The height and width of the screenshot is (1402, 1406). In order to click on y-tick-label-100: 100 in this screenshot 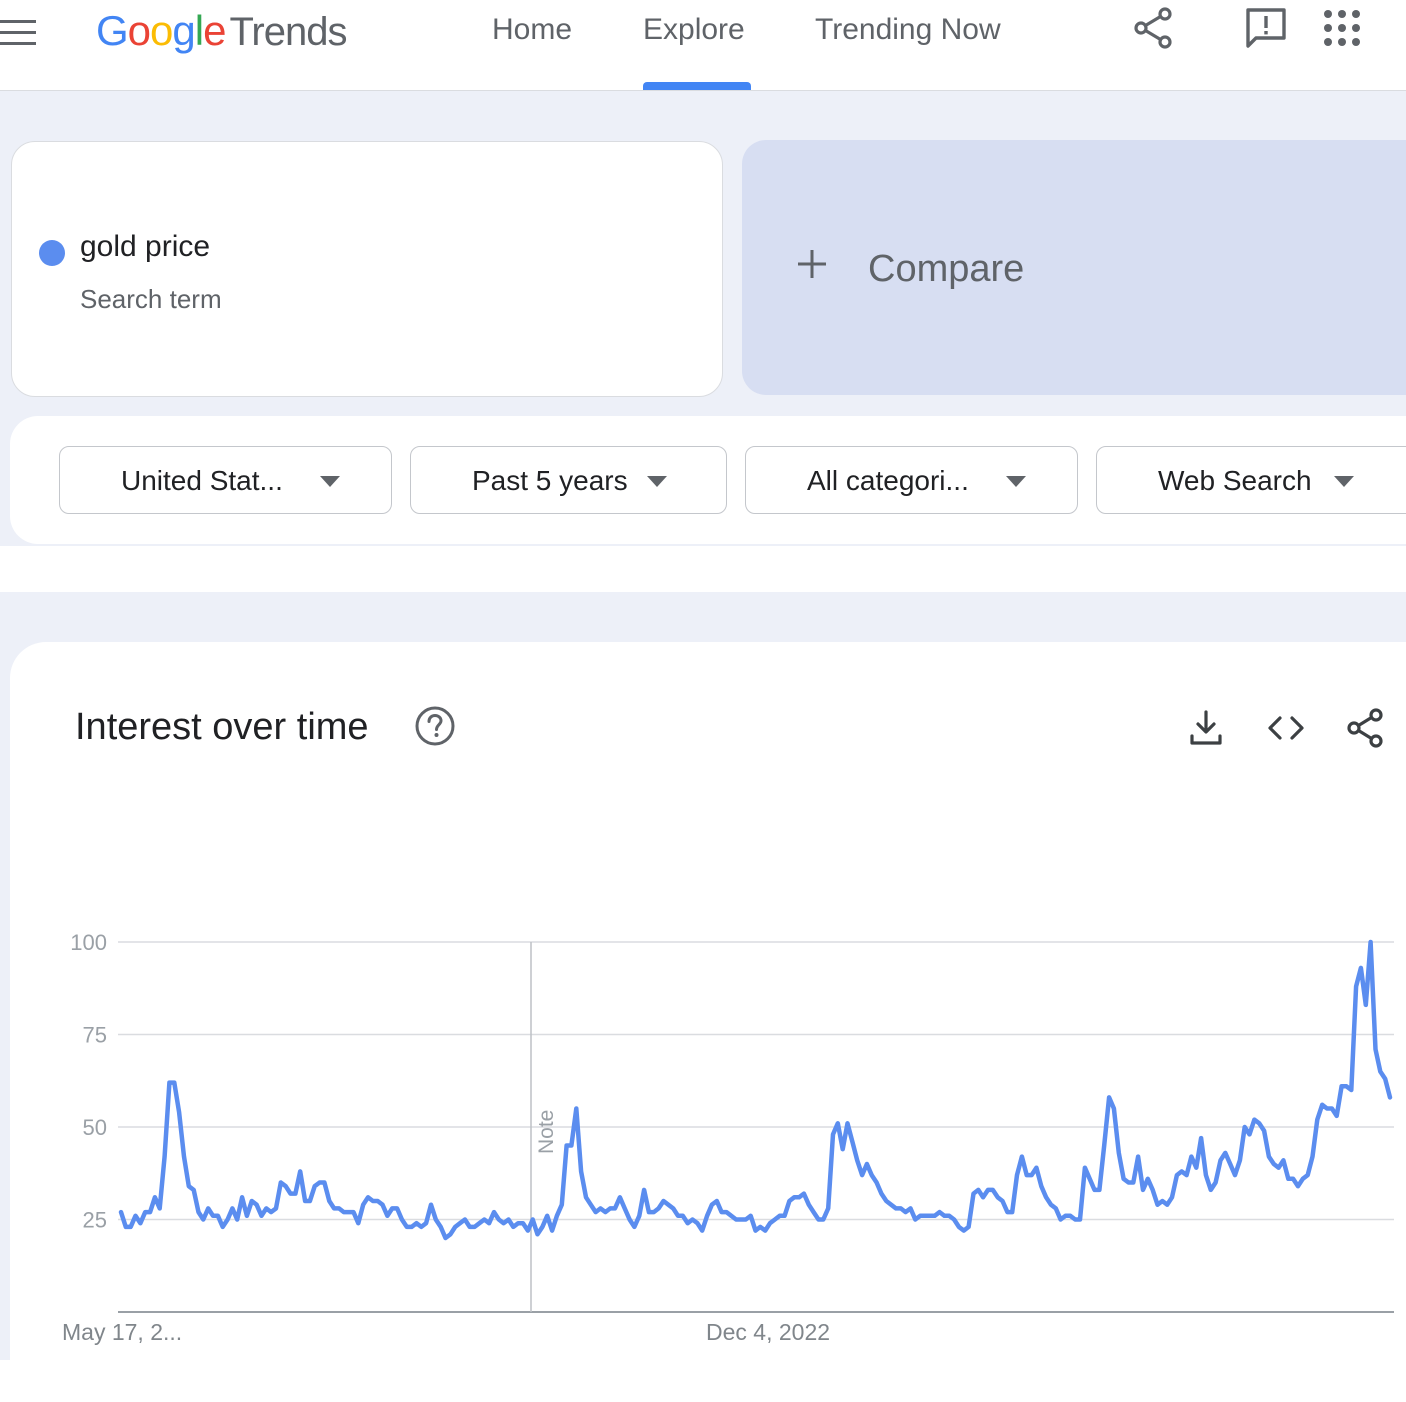, I will do `click(88, 942)`.